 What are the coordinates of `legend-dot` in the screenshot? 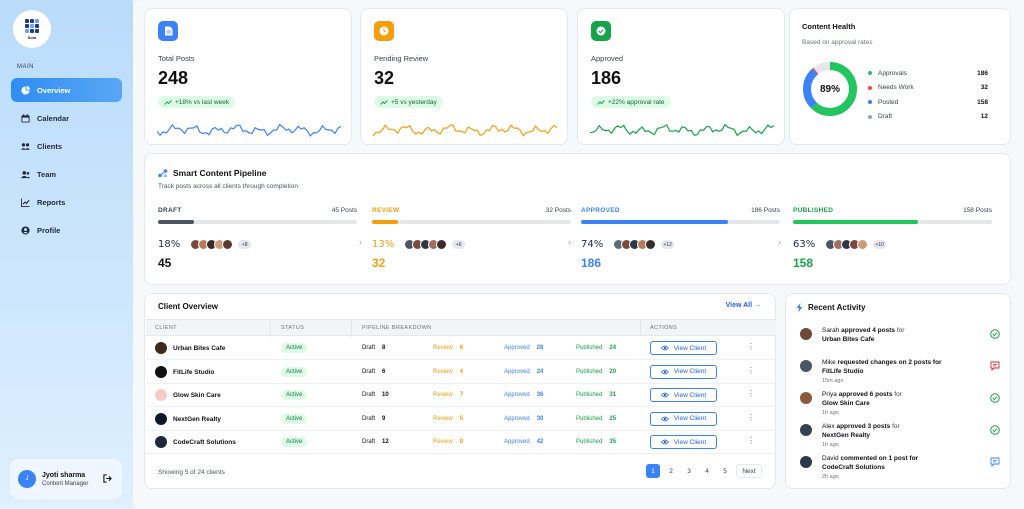 It's located at (870, 116).